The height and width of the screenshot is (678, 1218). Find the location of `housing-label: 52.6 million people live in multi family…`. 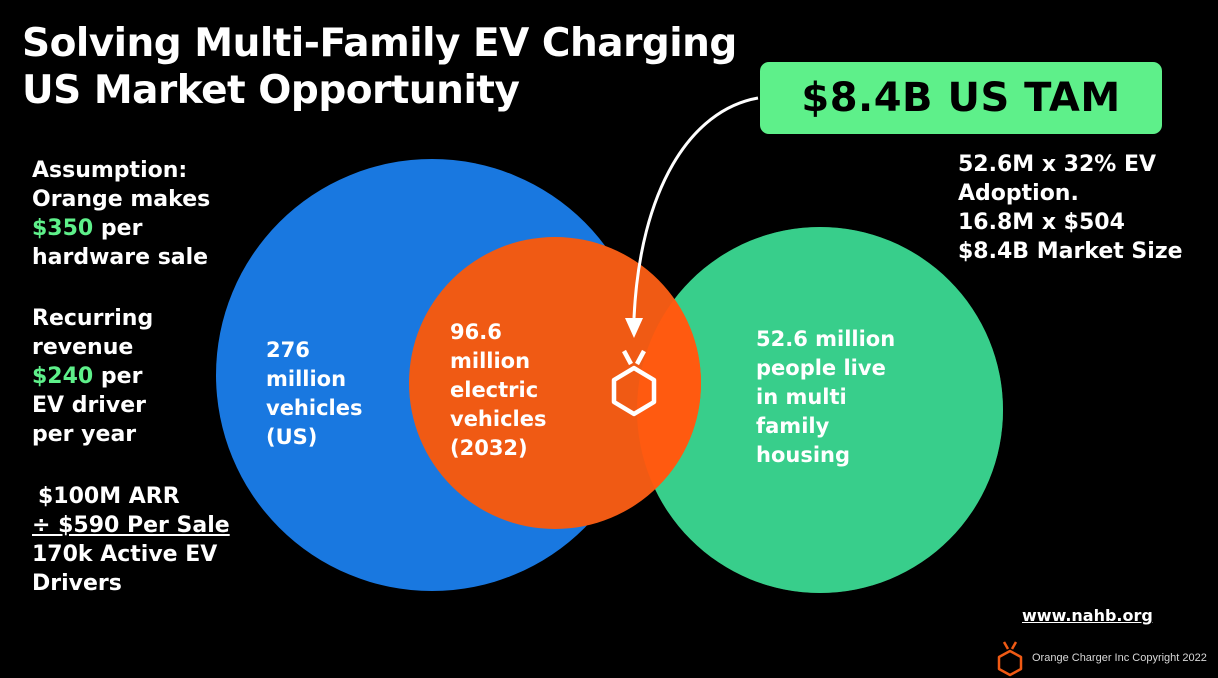

housing-label: 52.6 million people live in multi family… is located at coordinates (825, 397).